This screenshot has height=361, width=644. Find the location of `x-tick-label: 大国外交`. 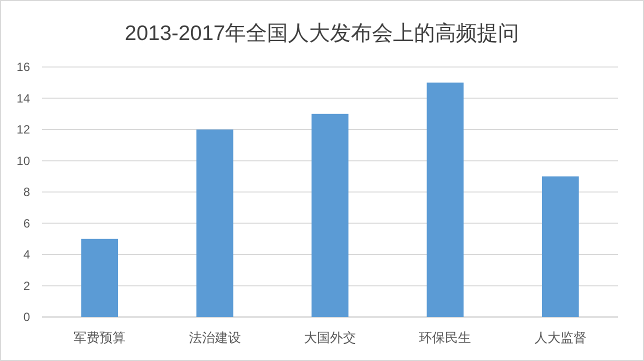

x-tick-label: 大国外交 is located at coordinates (330, 337).